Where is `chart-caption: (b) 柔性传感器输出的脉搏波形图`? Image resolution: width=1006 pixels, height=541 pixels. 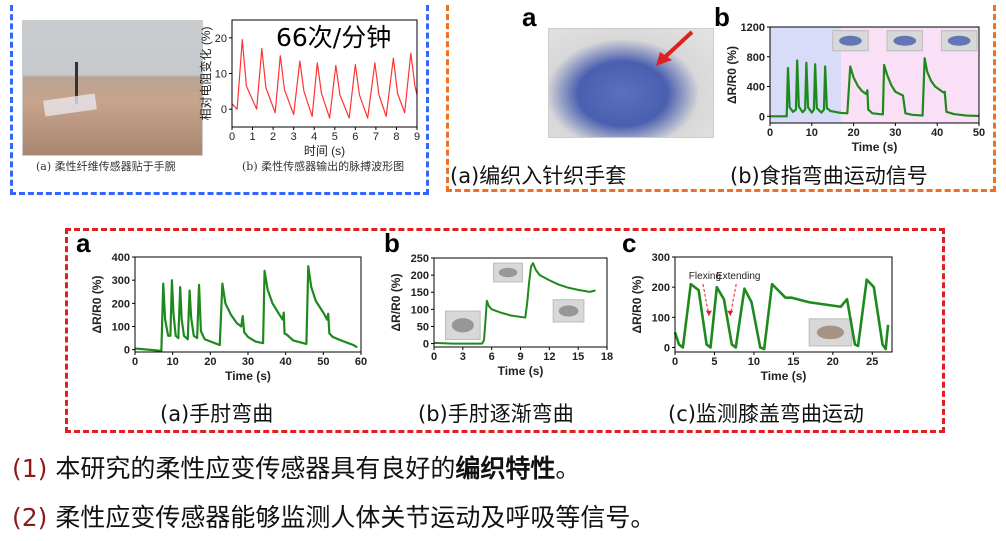 chart-caption: (b) 柔性传感器输出的脉搏波形图 is located at coordinates (323, 166).